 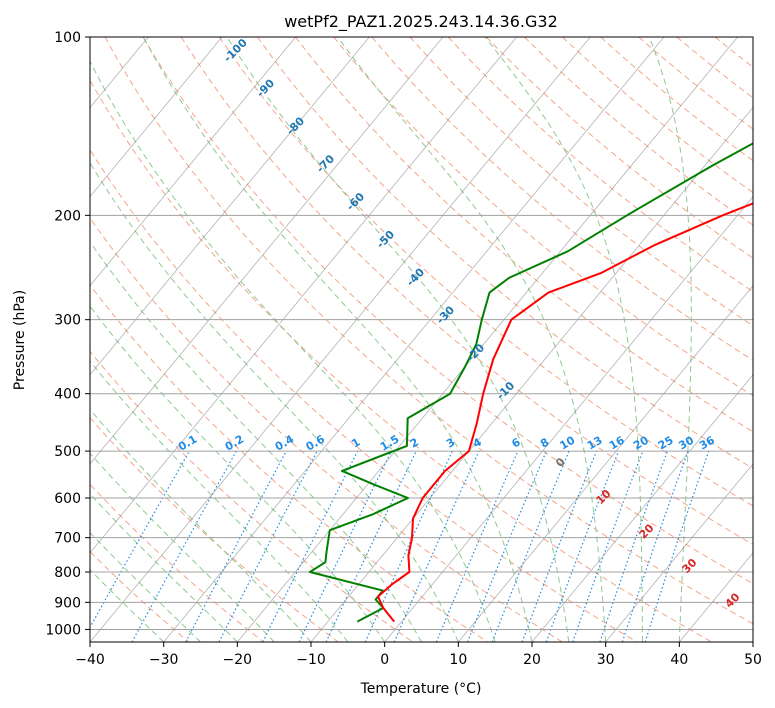 What do you see at coordinates (238, 660) in the screenshot?
I see `x-tick-label: −20` at bounding box center [238, 660].